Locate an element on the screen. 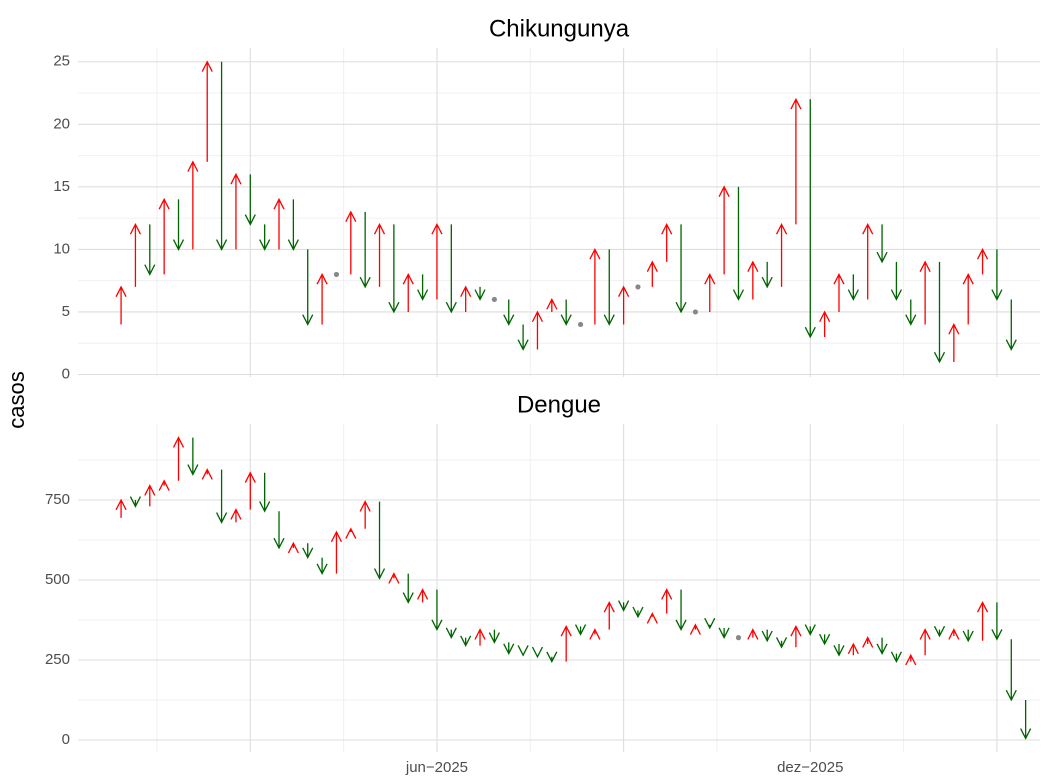 This screenshot has height=778, width=1059. y-tick-label: 750 is located at coordinates (57, 499).